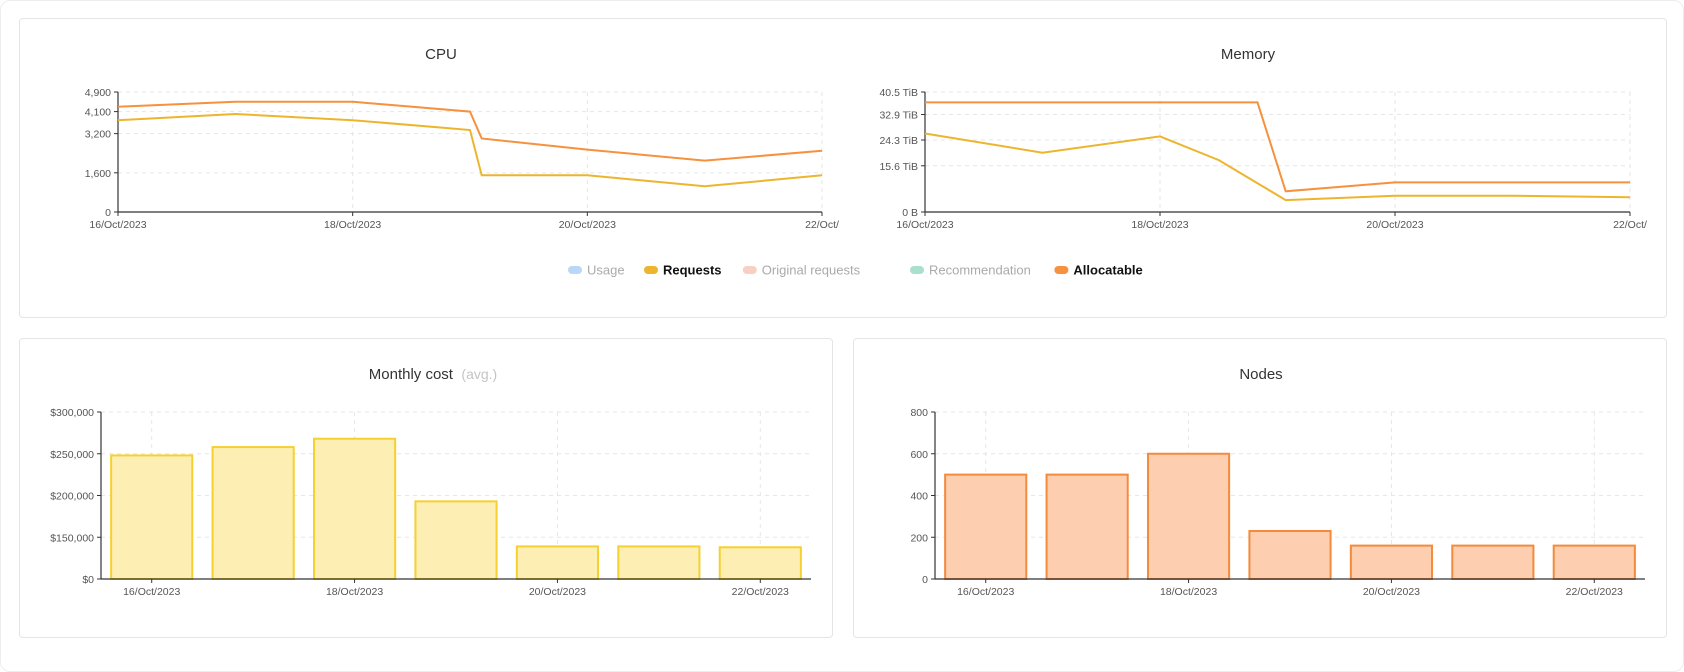  I want to click on legend-item-usage: Usage, so click(596, 270).